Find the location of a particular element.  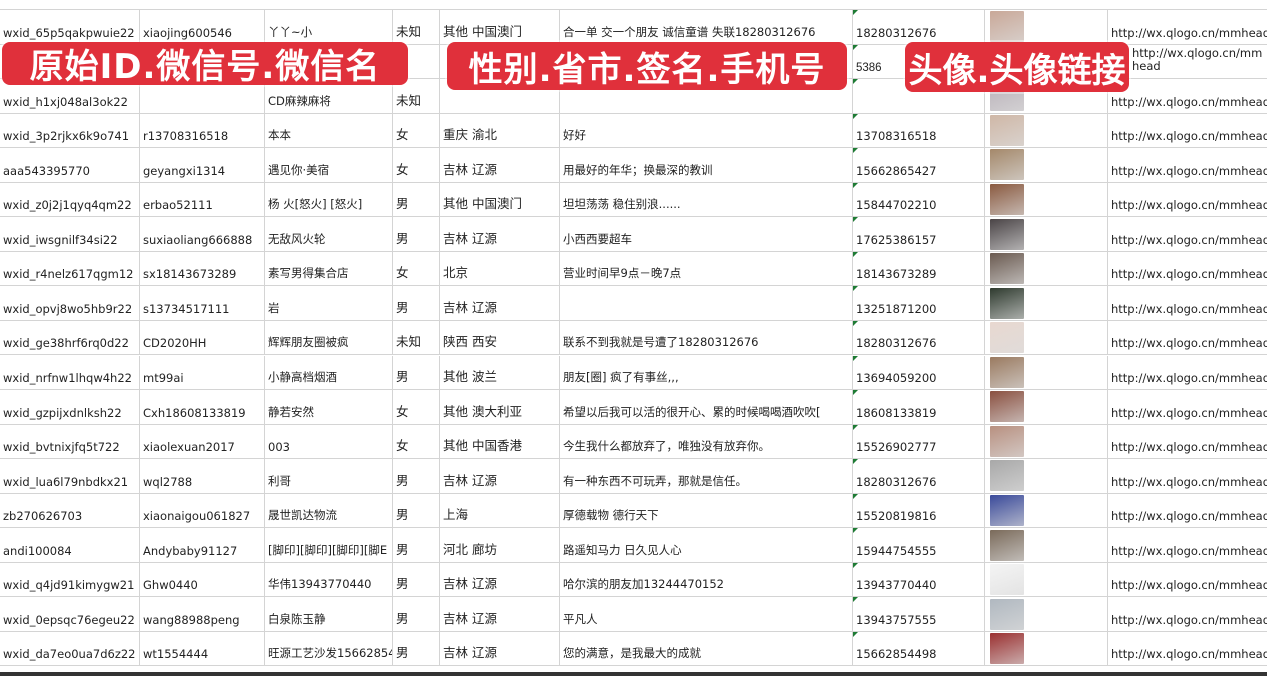

phone-cell: 18143673289 is located at coordinates (919, 268).